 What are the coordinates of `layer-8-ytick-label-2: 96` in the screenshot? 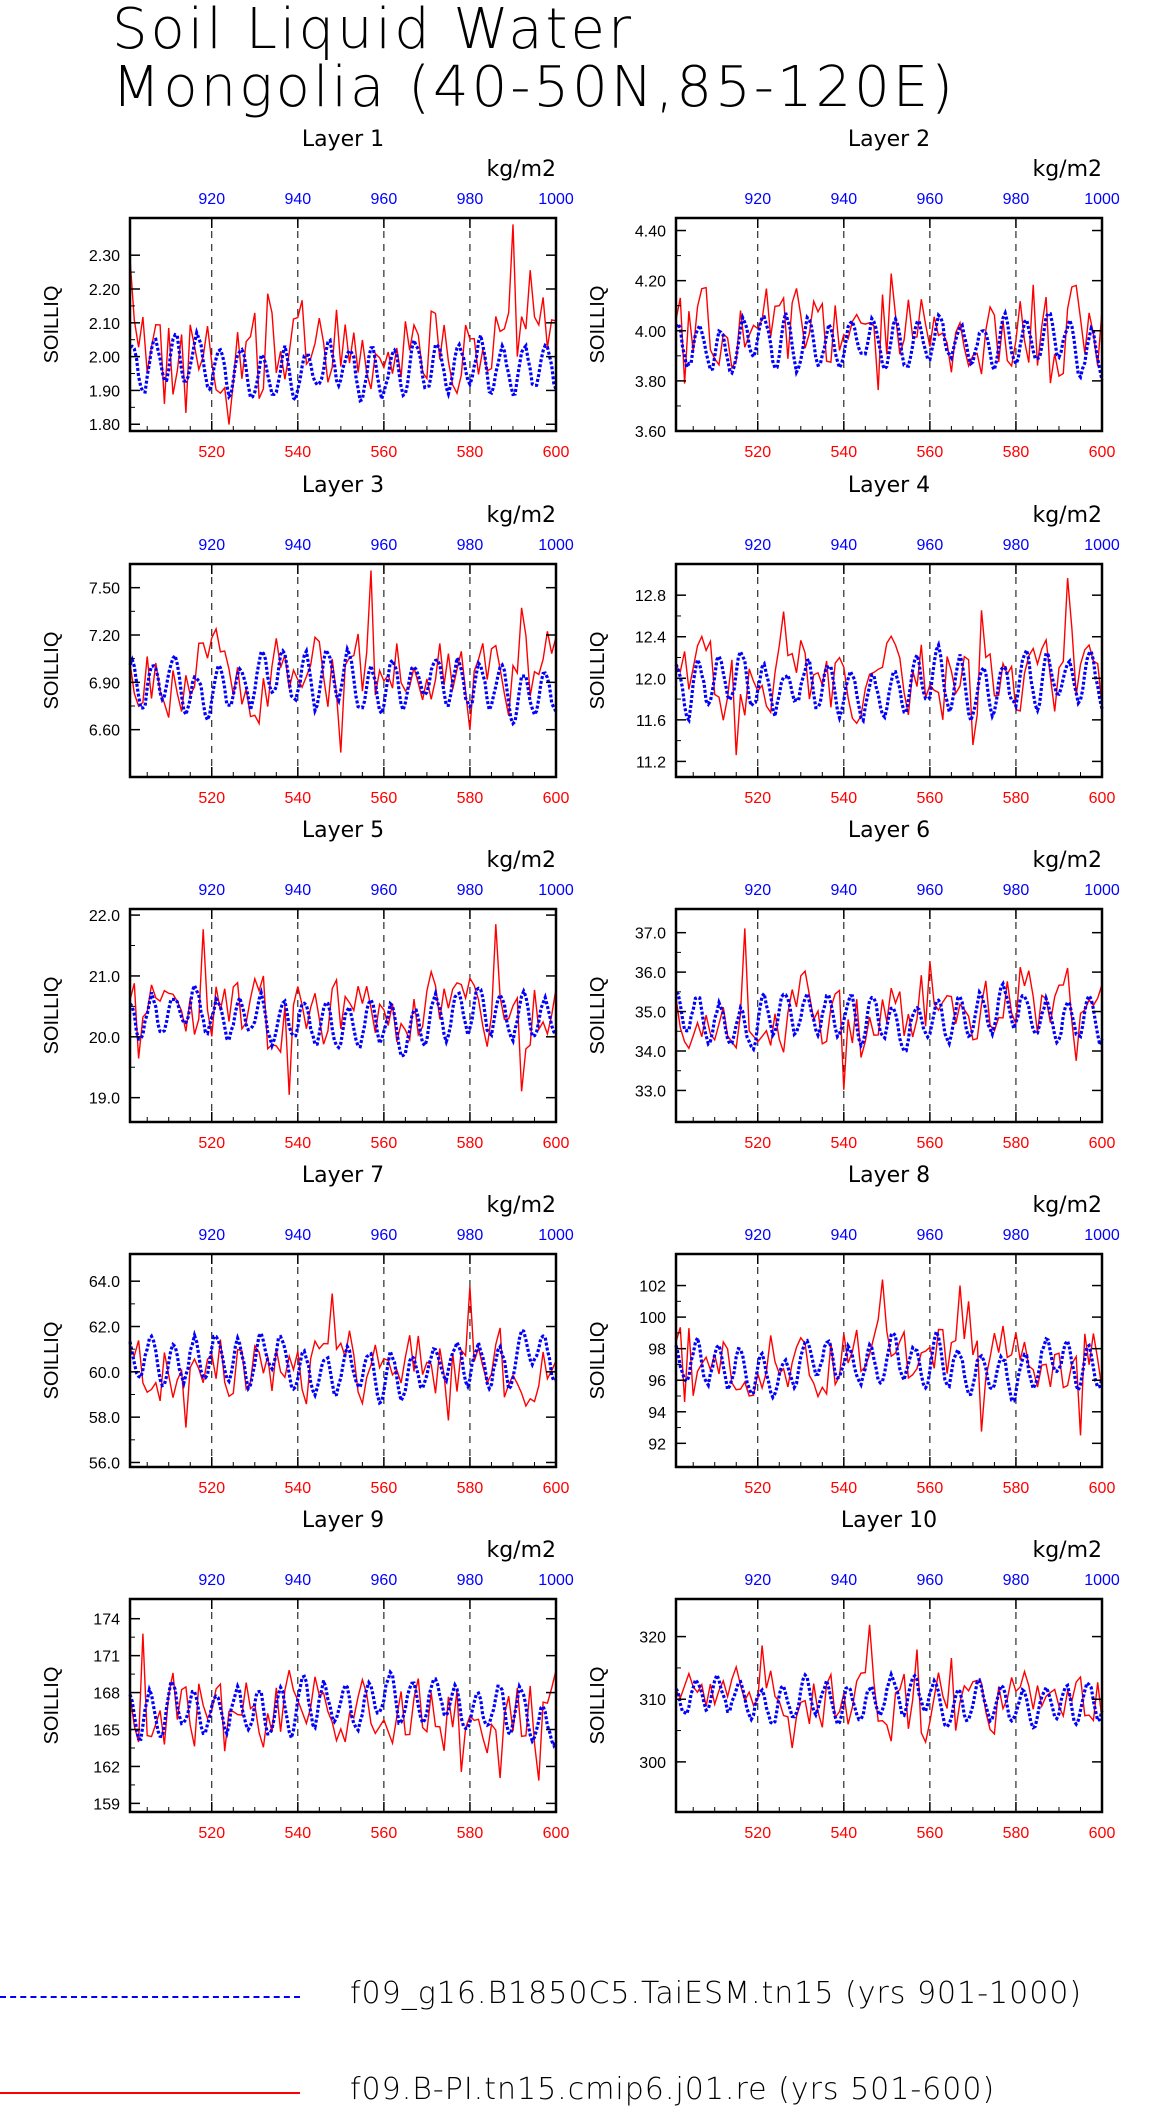 It's located at (657, 1381).